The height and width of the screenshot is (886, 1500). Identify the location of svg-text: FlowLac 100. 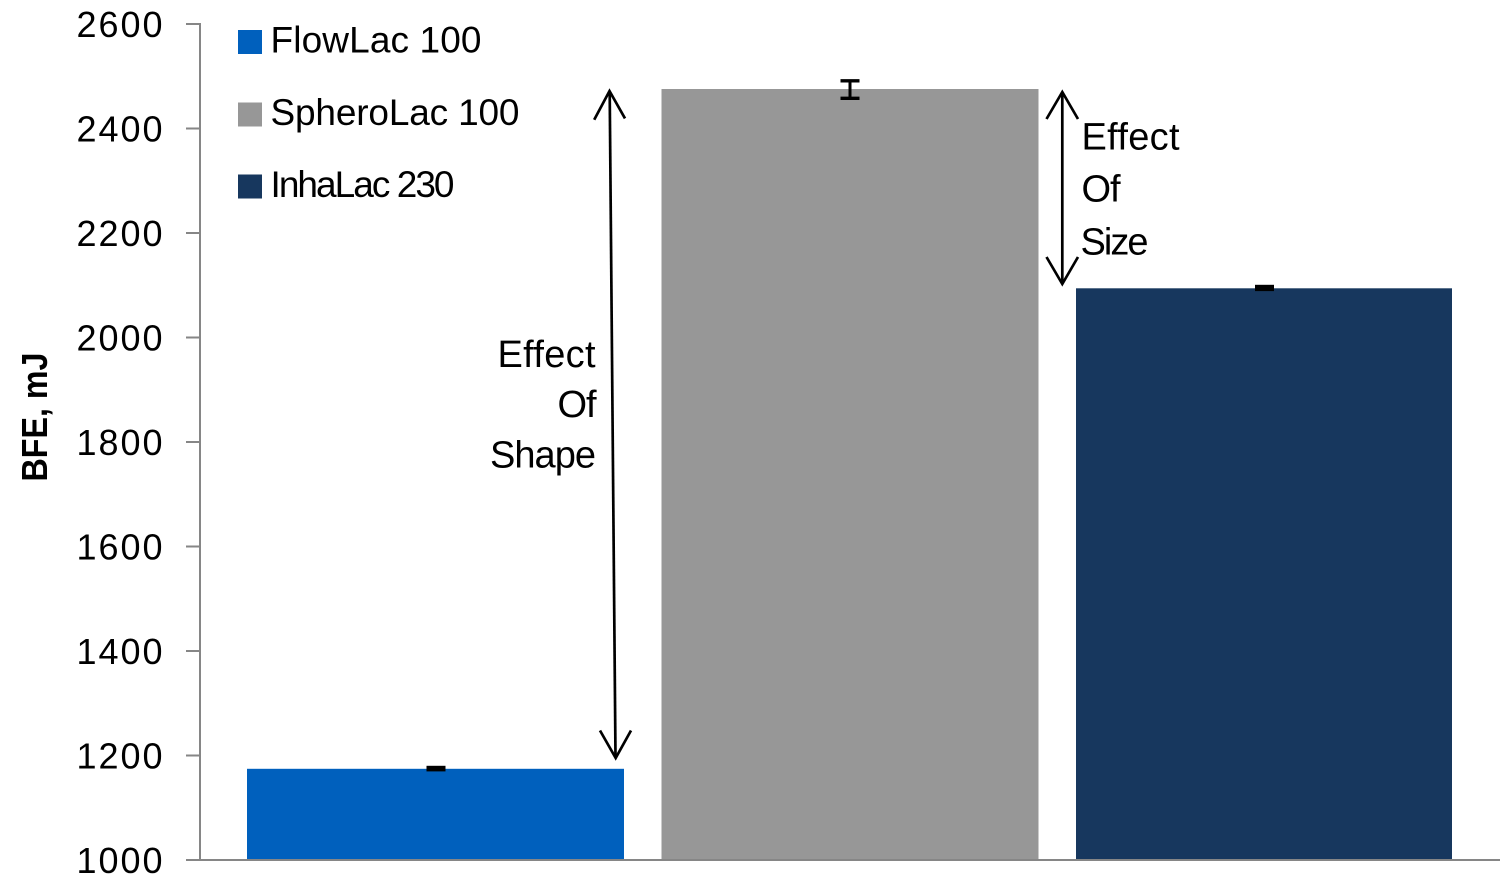
(376, 40).